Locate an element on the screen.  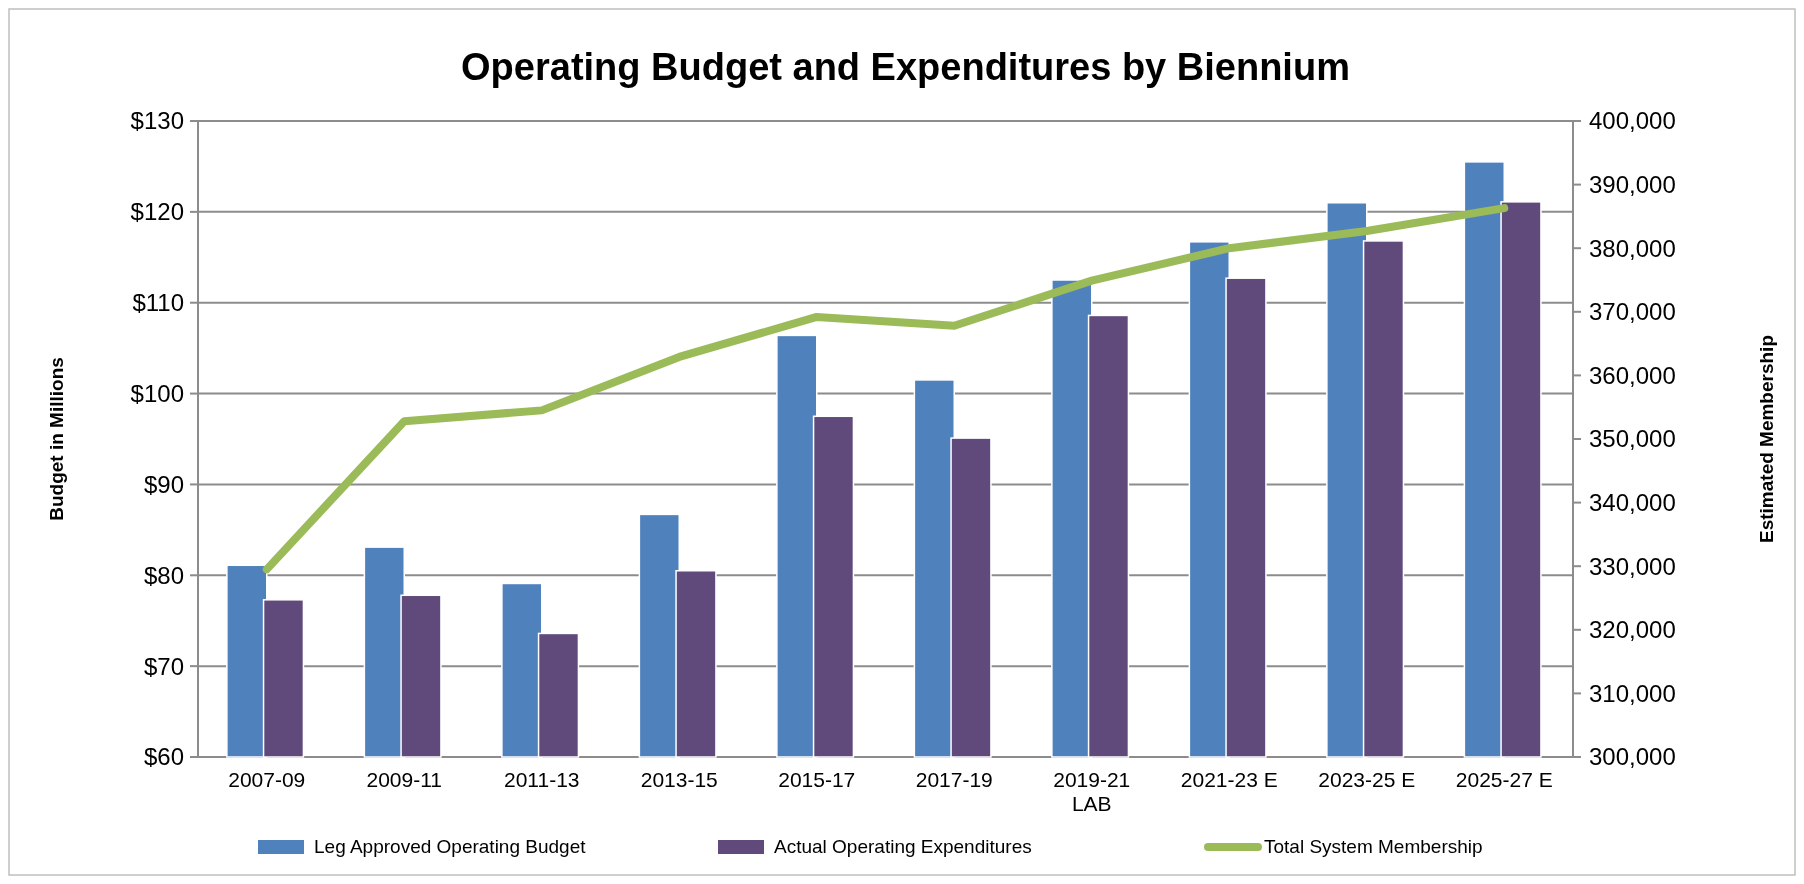
chart-title: Operating Budget and Expenditures by Biennium is located at coordinates (905, 67).